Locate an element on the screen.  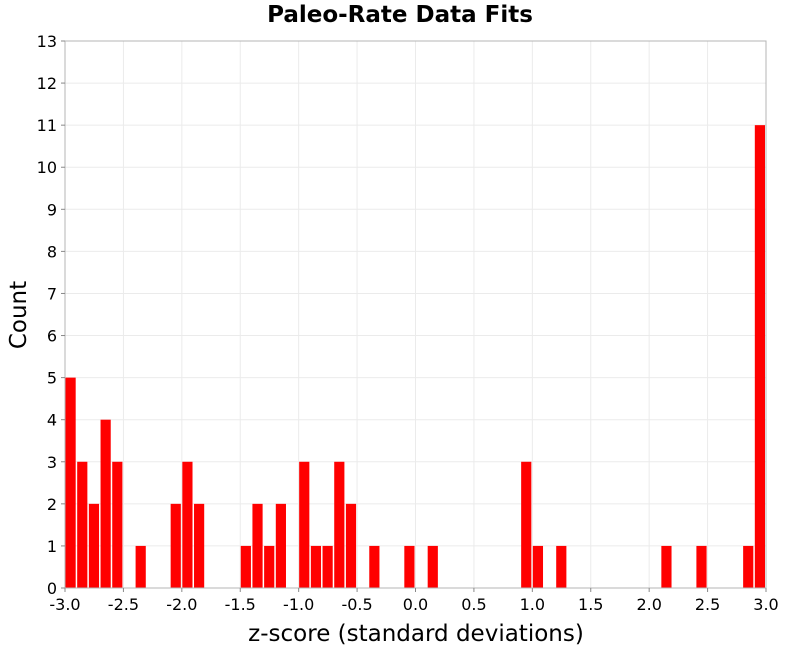
chart-title: Paleo-Rate Data Fits is located at coordinates (400, 15).